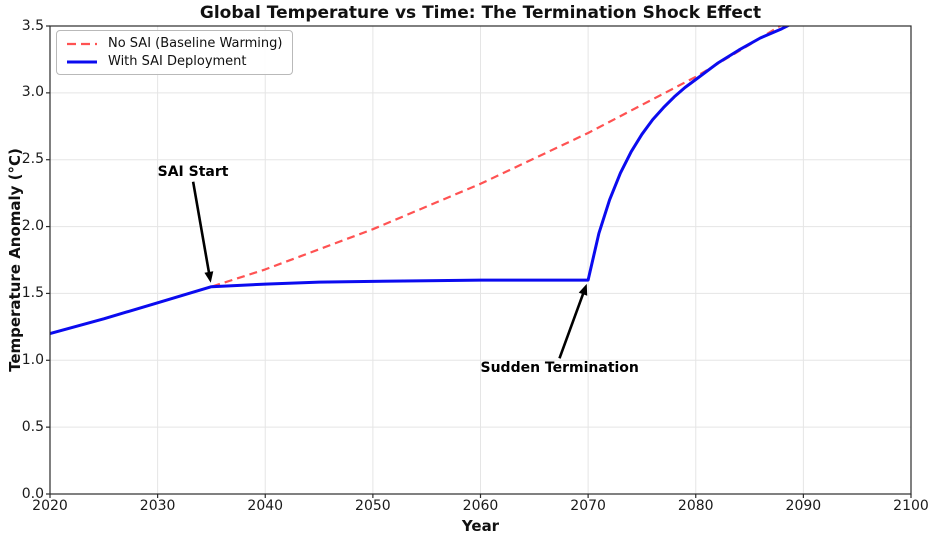 This screenshot has width=936, height=541. Describe the element at coordinates (373, 506) in the screenshot. I see `x-tick-label: 2050` at that location.